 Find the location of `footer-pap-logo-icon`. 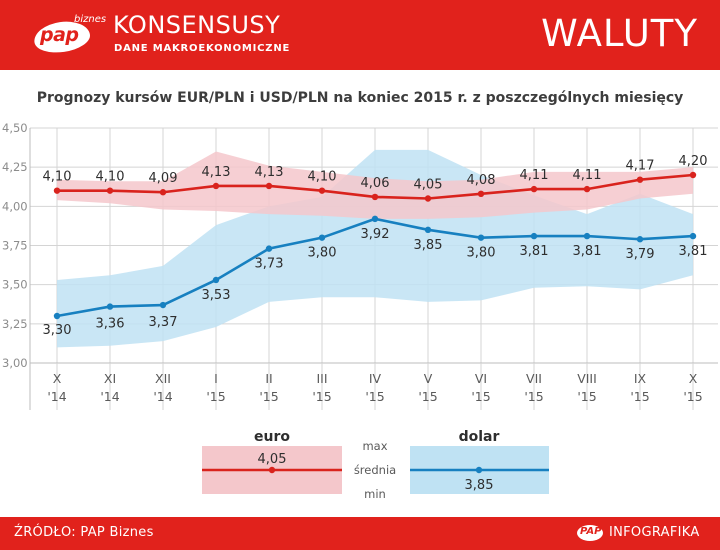

footer-pap-logo-icon is located at coordinates (590, 533).